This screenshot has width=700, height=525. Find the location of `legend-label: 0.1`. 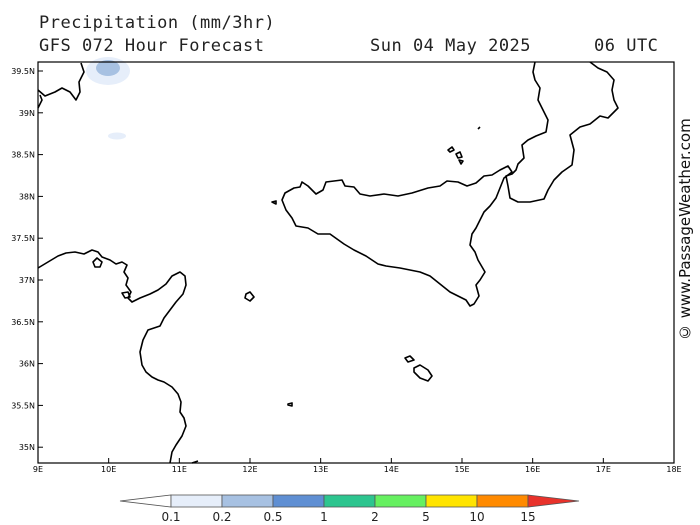

legend-label: 0.1 is located at coordinates (170, 517).